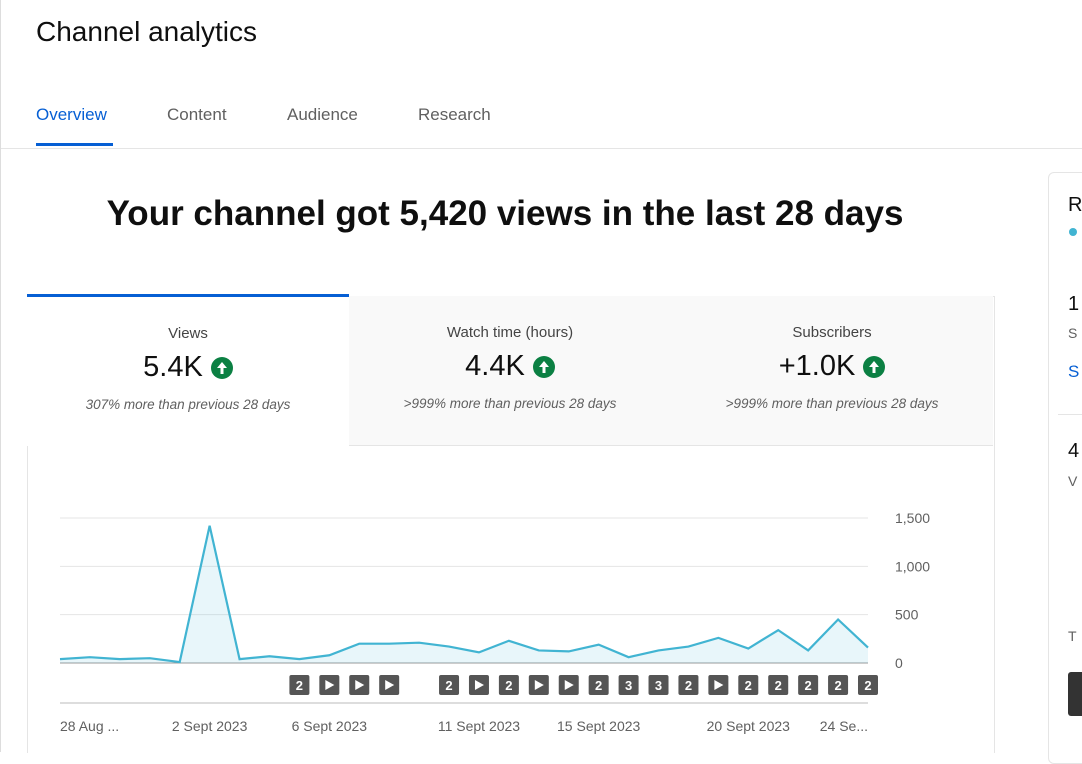 This screenshot has width=1082, height=764. What do you see at coordinates (1075, 205) in the screenshot?
I see `side-text: R` at bounding box center [1075, 205].